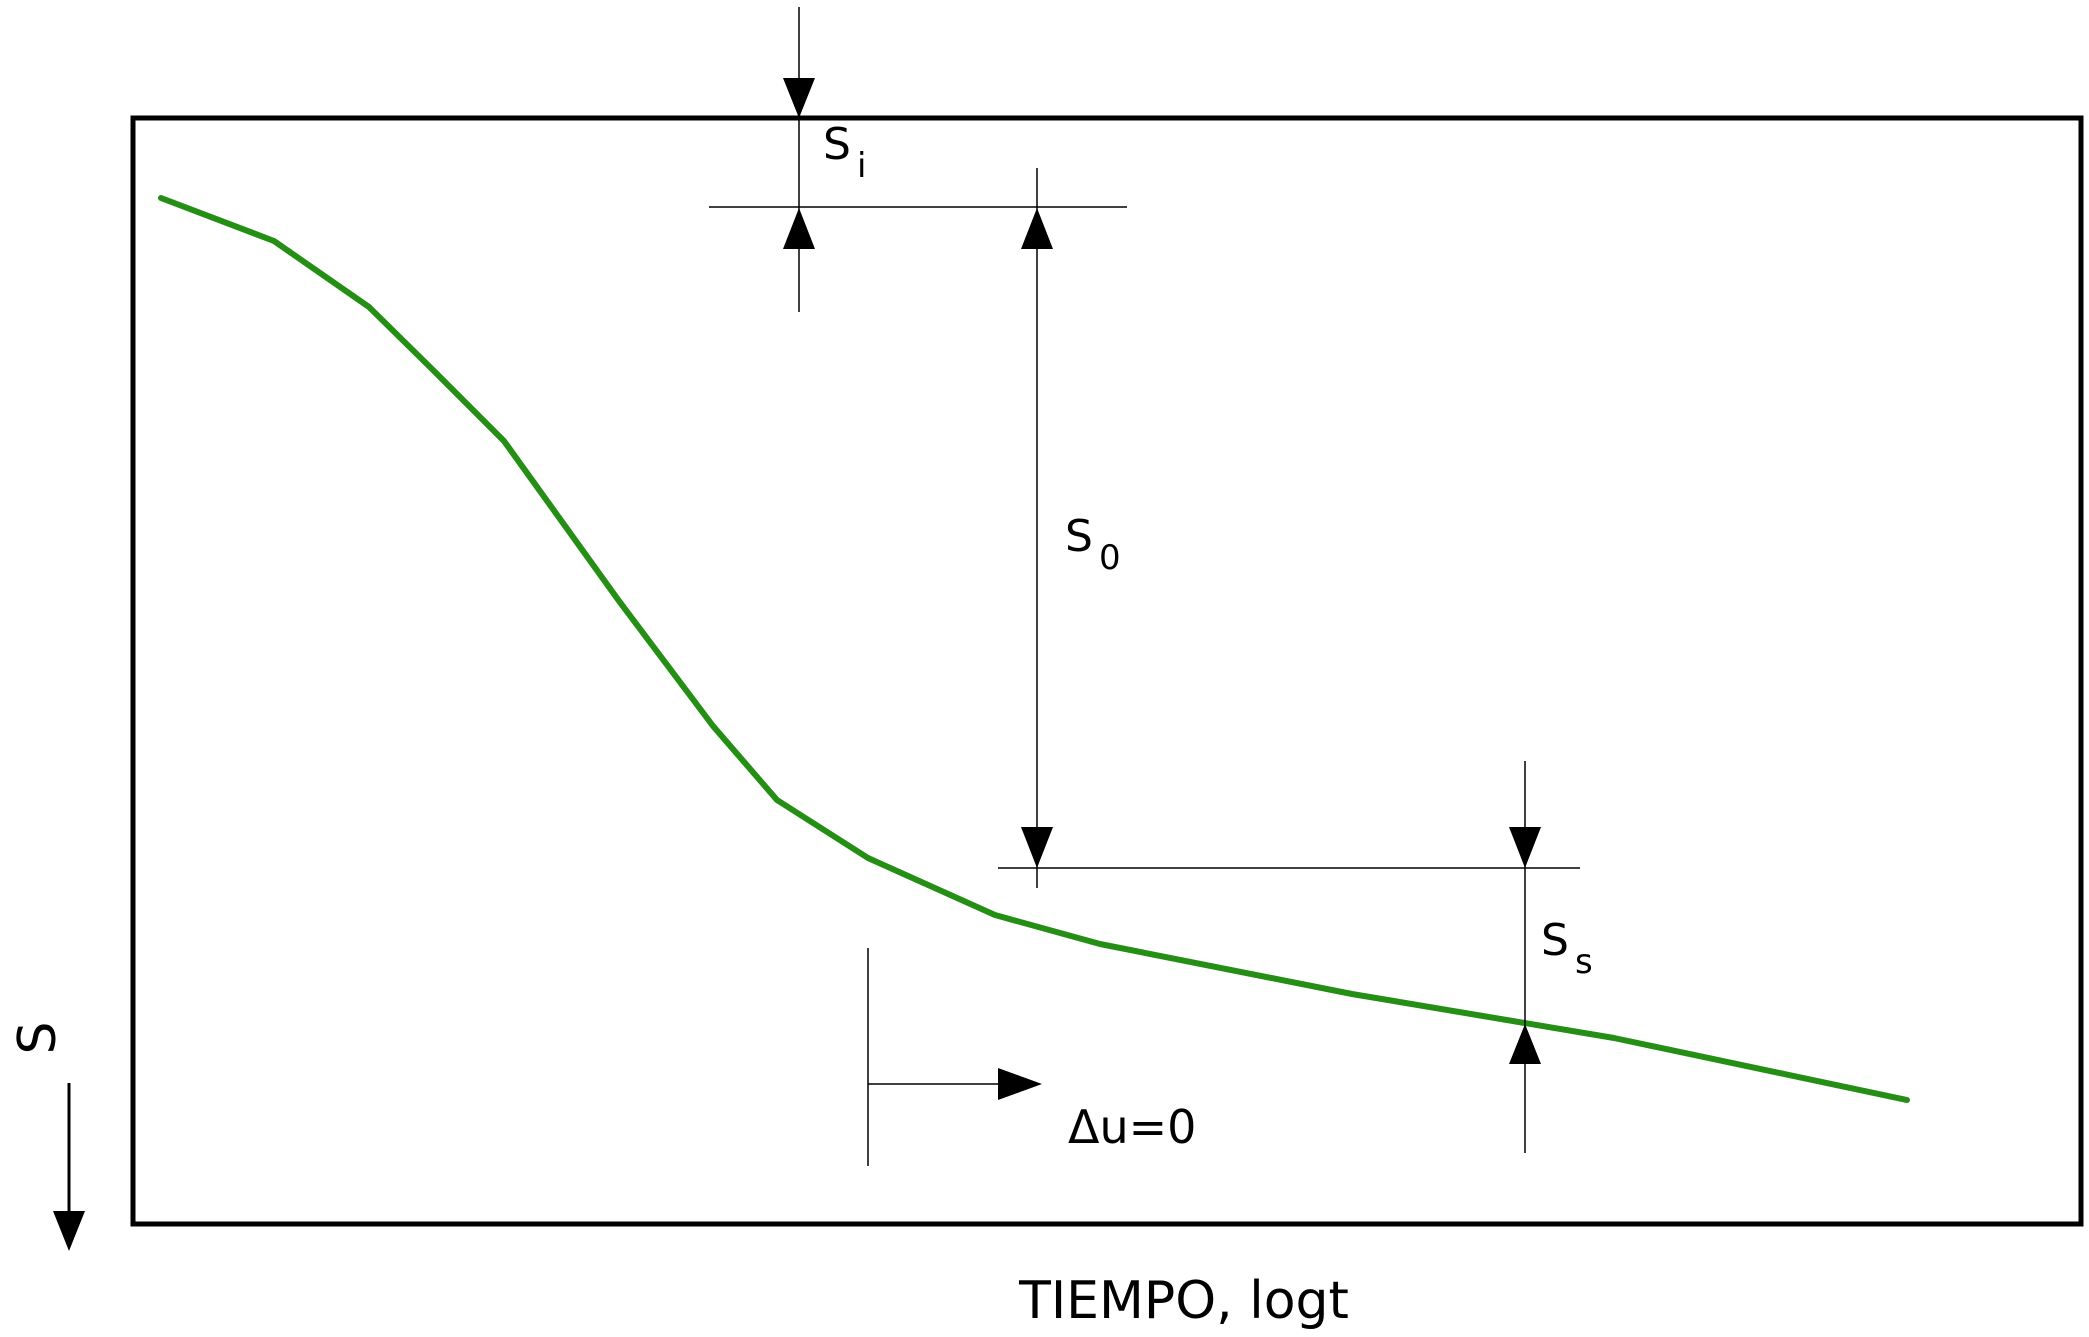 Image resolution: width=2089 pixels, height=1337 pixels. Describe the element at coordinates (1183, 1301) in the screenshot. I see `x-axis-title: TIEMPO, logt` at that location.